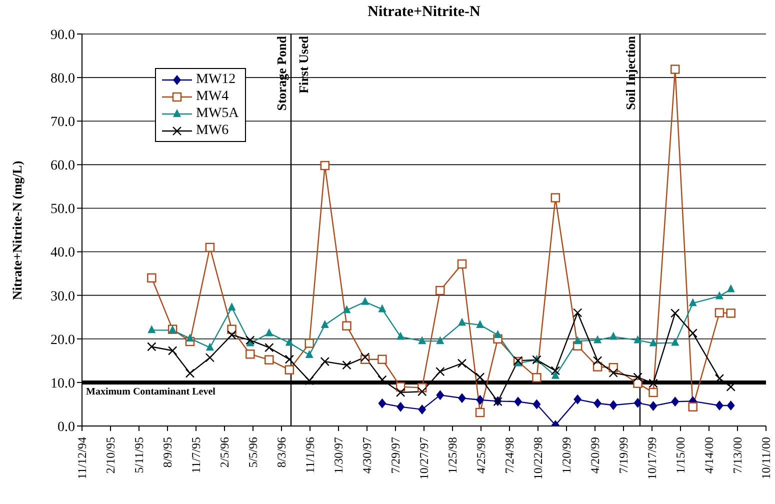 This screenshot has width=775, height=504. I want to click on legend-label: MW4, so click(212, 96).